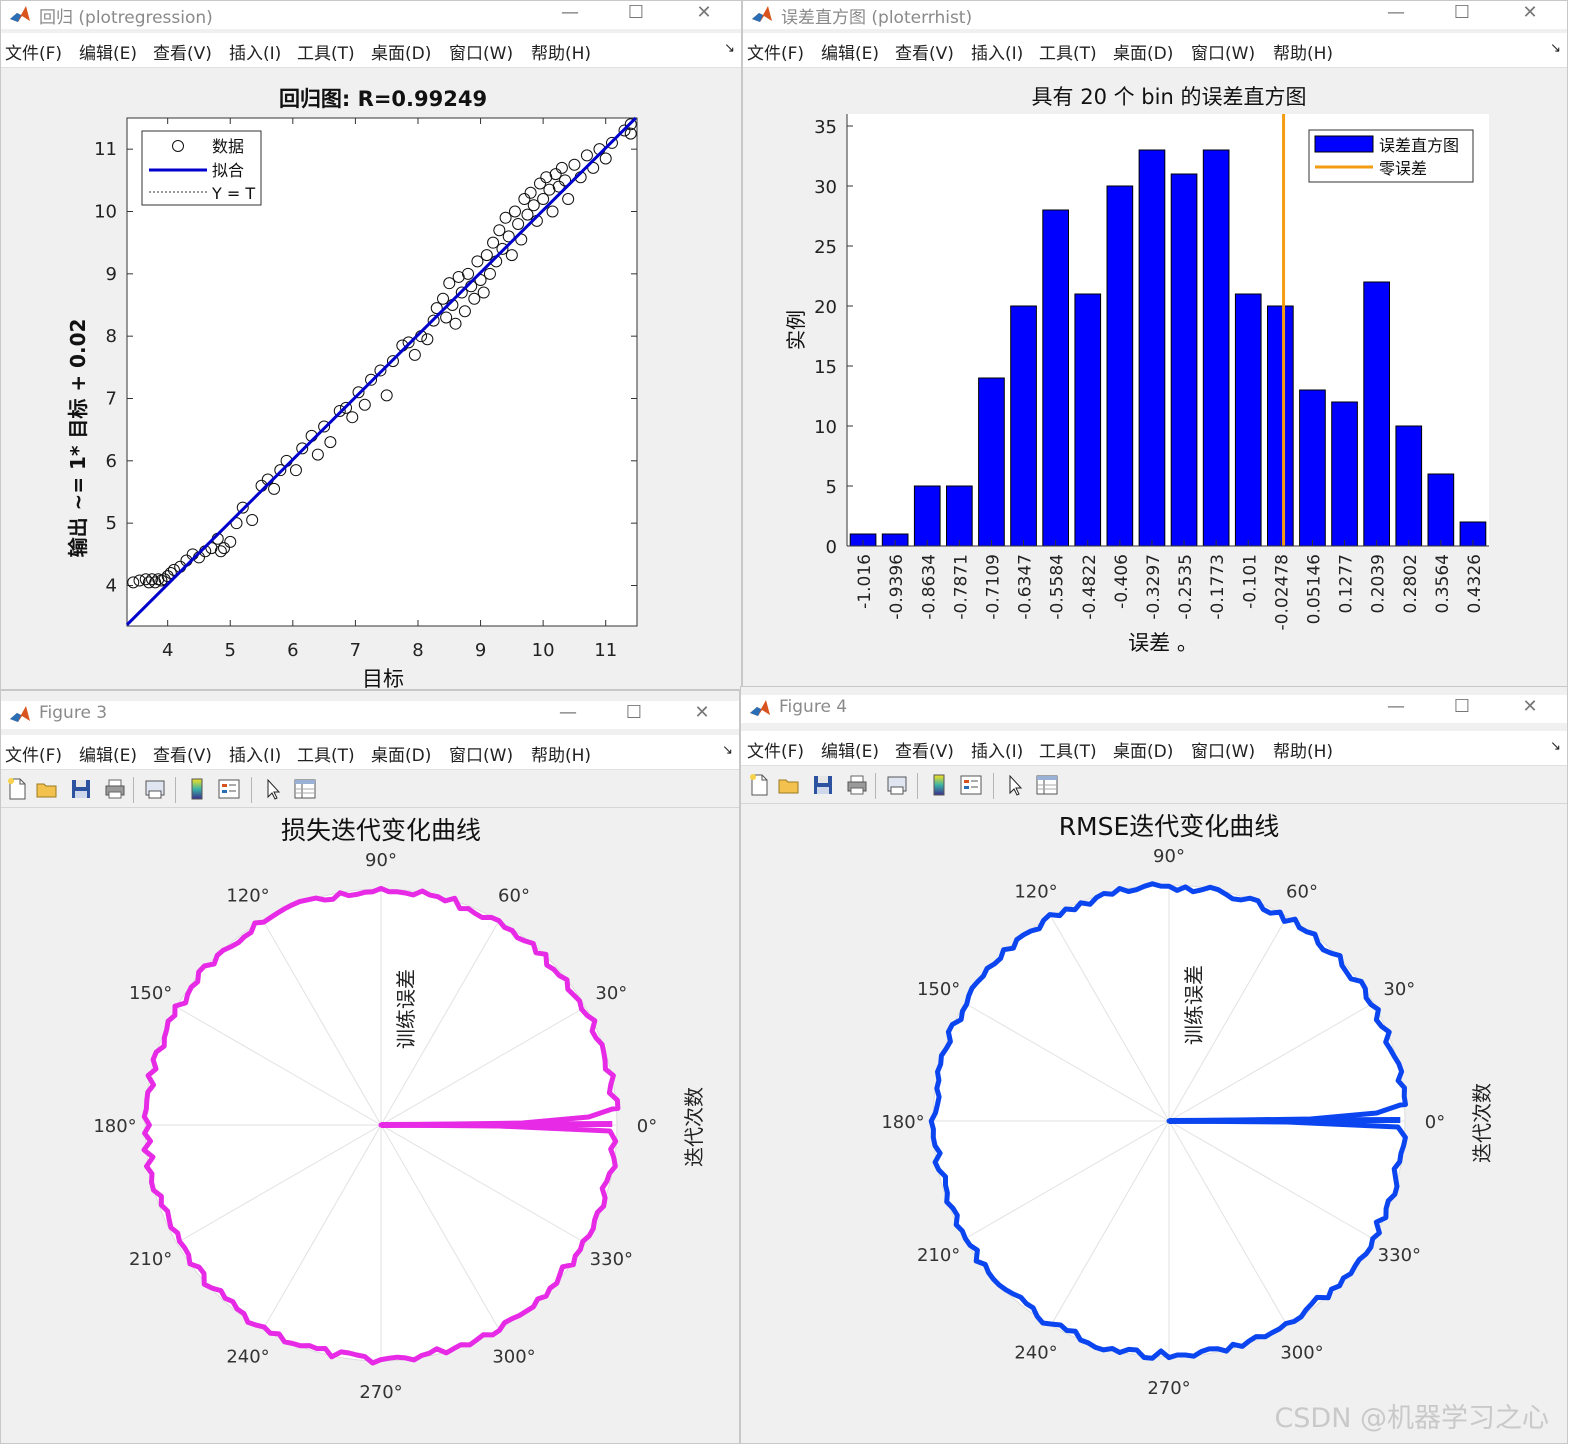  I want to click on x-tick-label: -0.7109, so click(993, 587).